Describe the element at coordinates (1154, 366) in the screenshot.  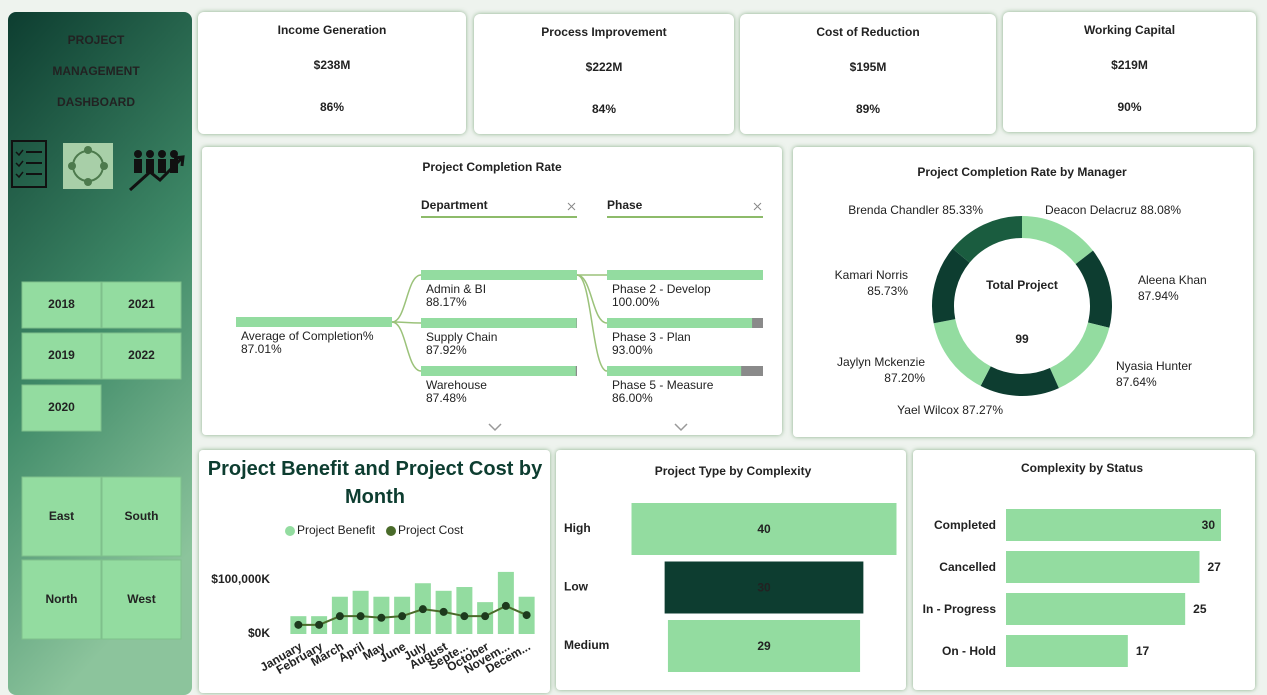
I see `donut-name: Nyasia Hunter` at that location.